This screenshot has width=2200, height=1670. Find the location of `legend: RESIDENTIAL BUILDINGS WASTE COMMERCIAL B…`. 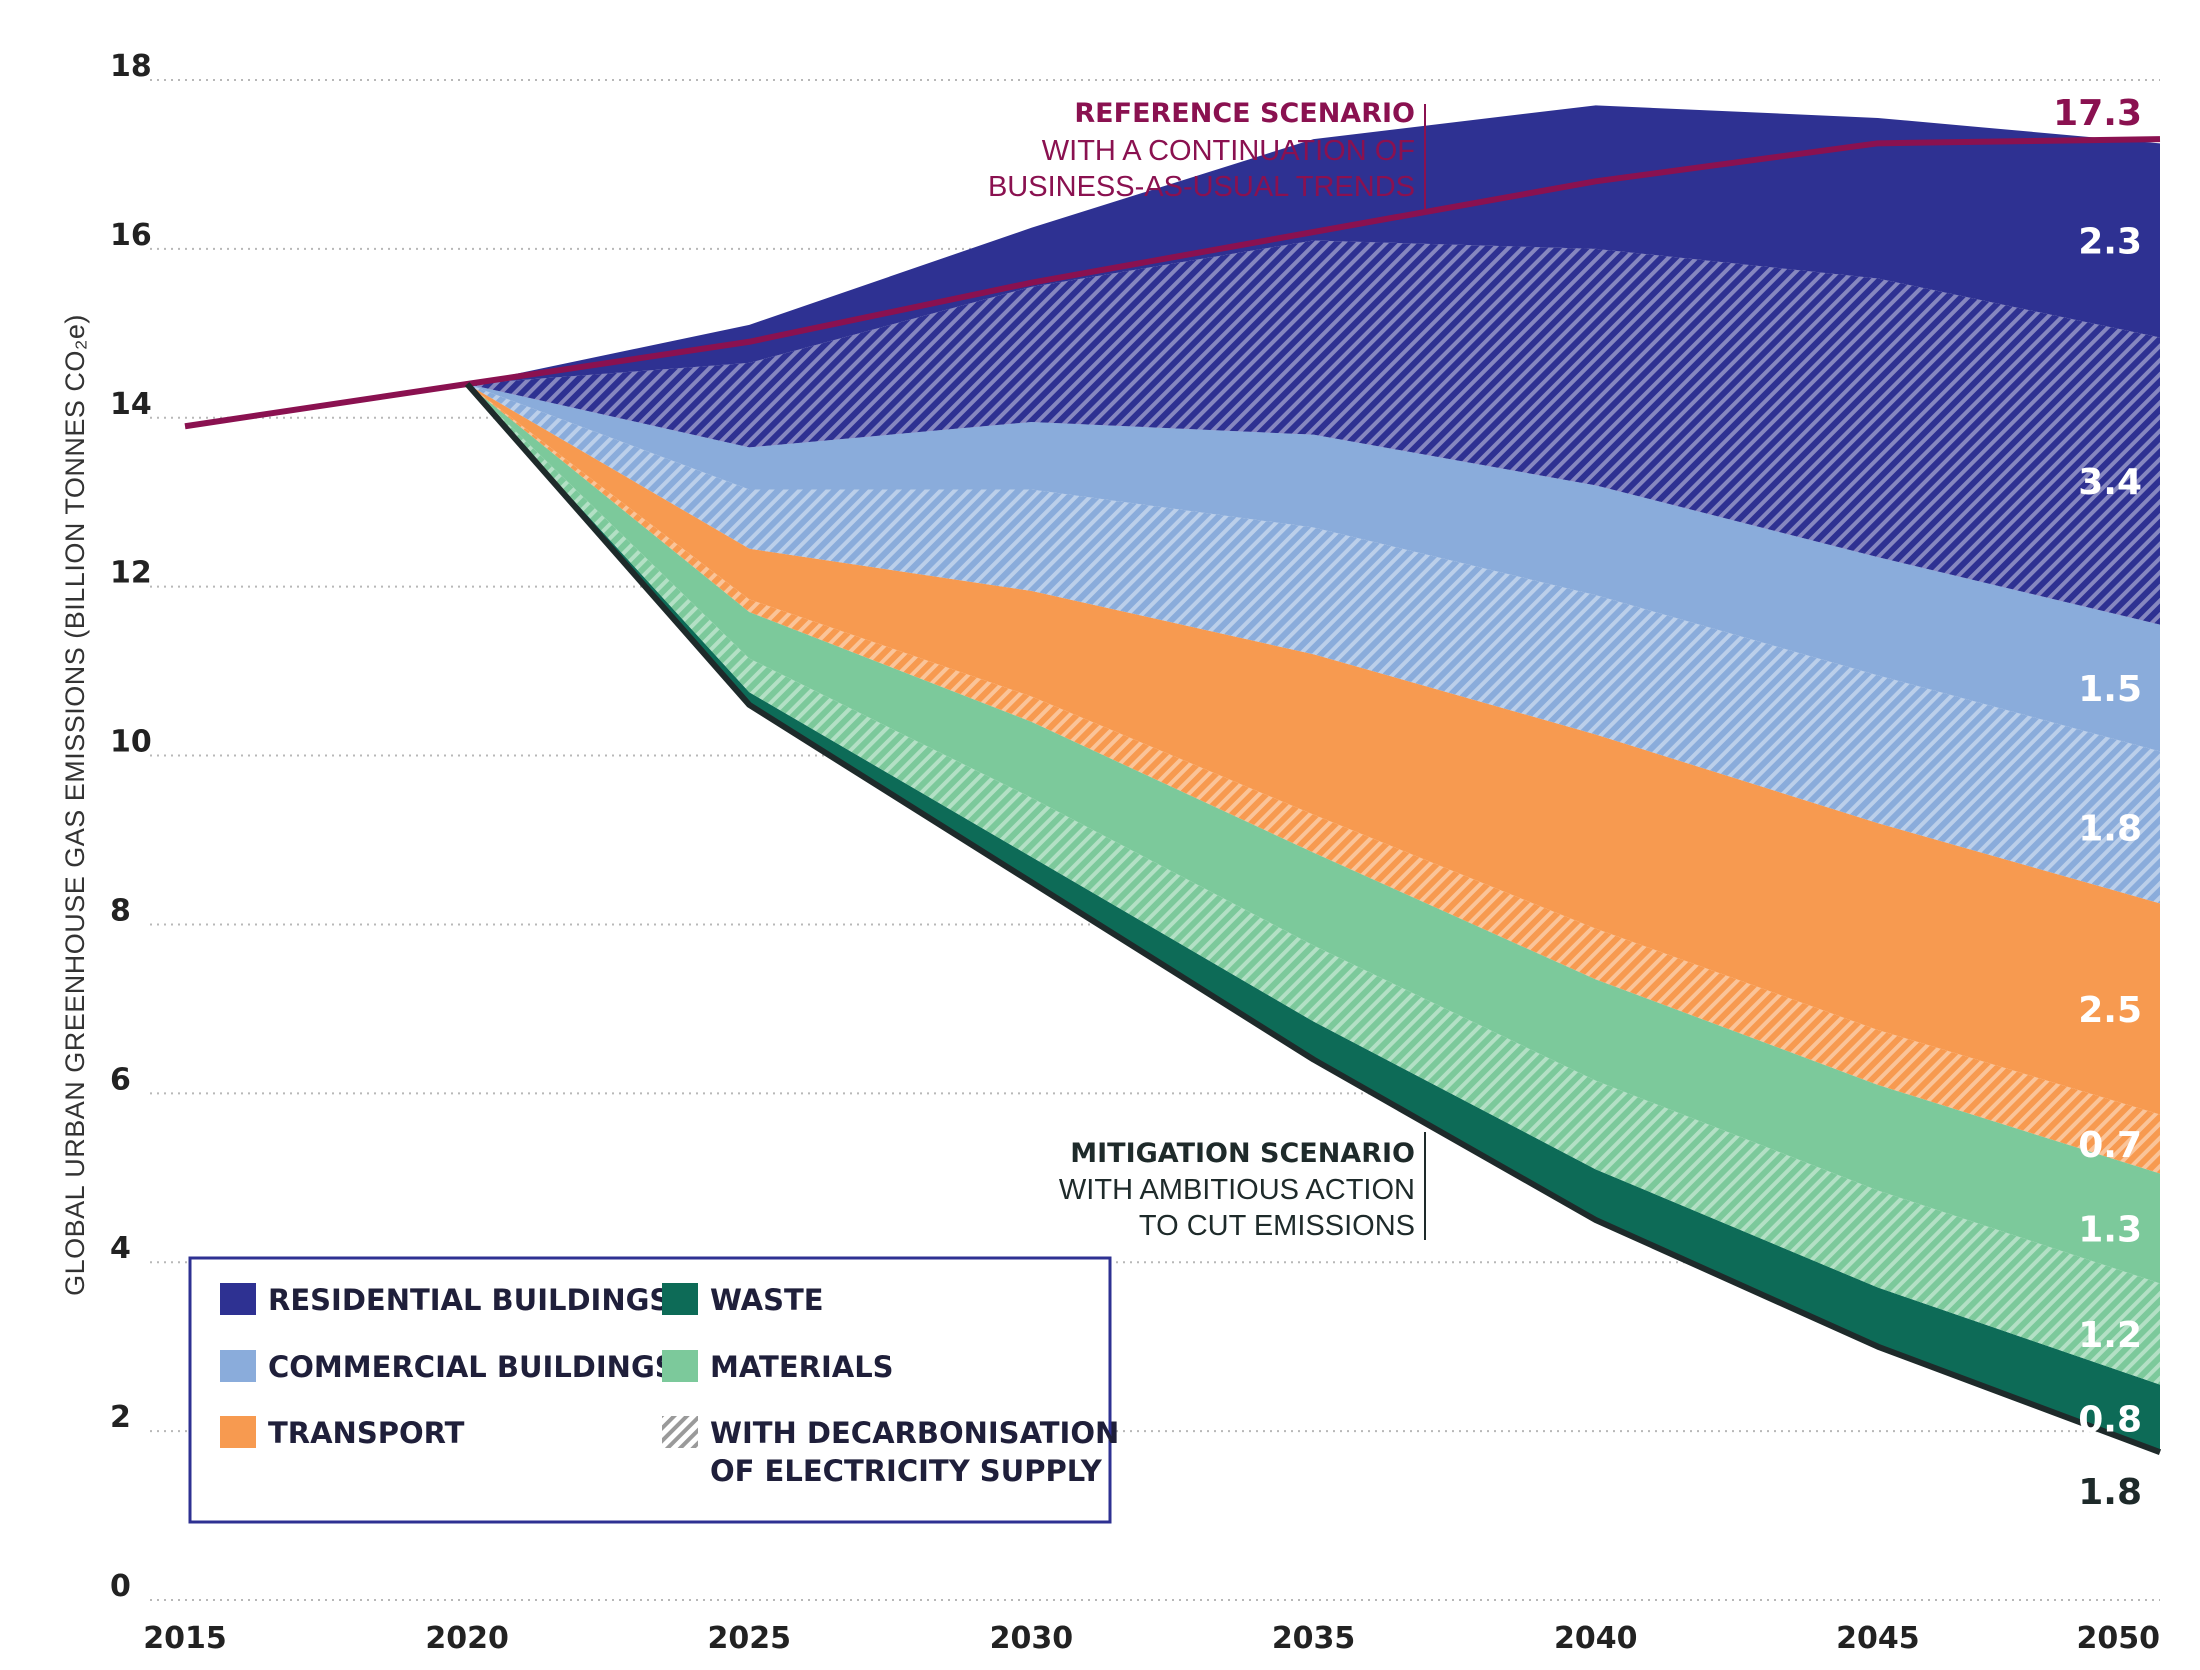

legend: RESIDENTIAL BUILDINGS WASTE COMMERCIAL B… is located at coordinates (653, 1390).